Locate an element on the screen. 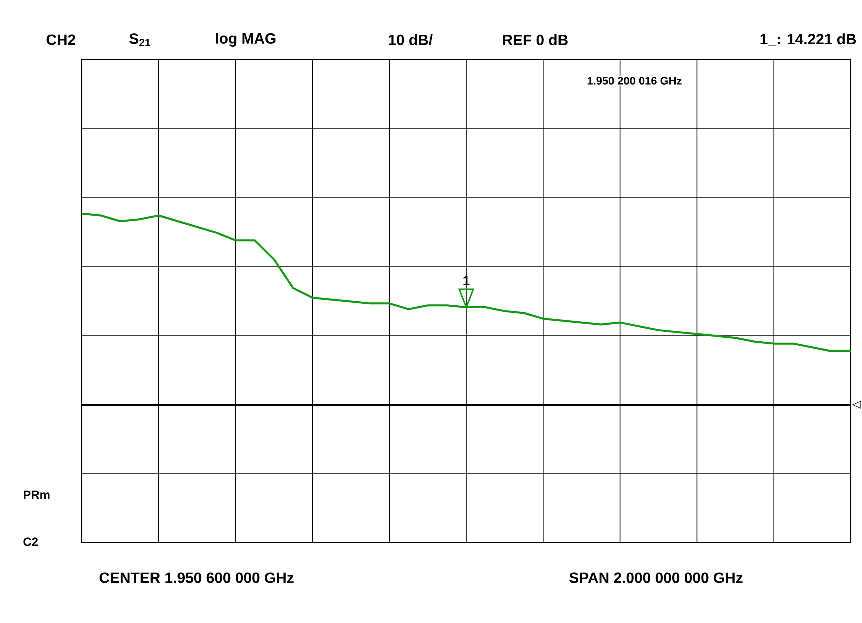 Image resolution: width=862 pixels, height=623 pixels. text: CENTER 1.950 600 000 GHz is located at coordinates (197, 578).